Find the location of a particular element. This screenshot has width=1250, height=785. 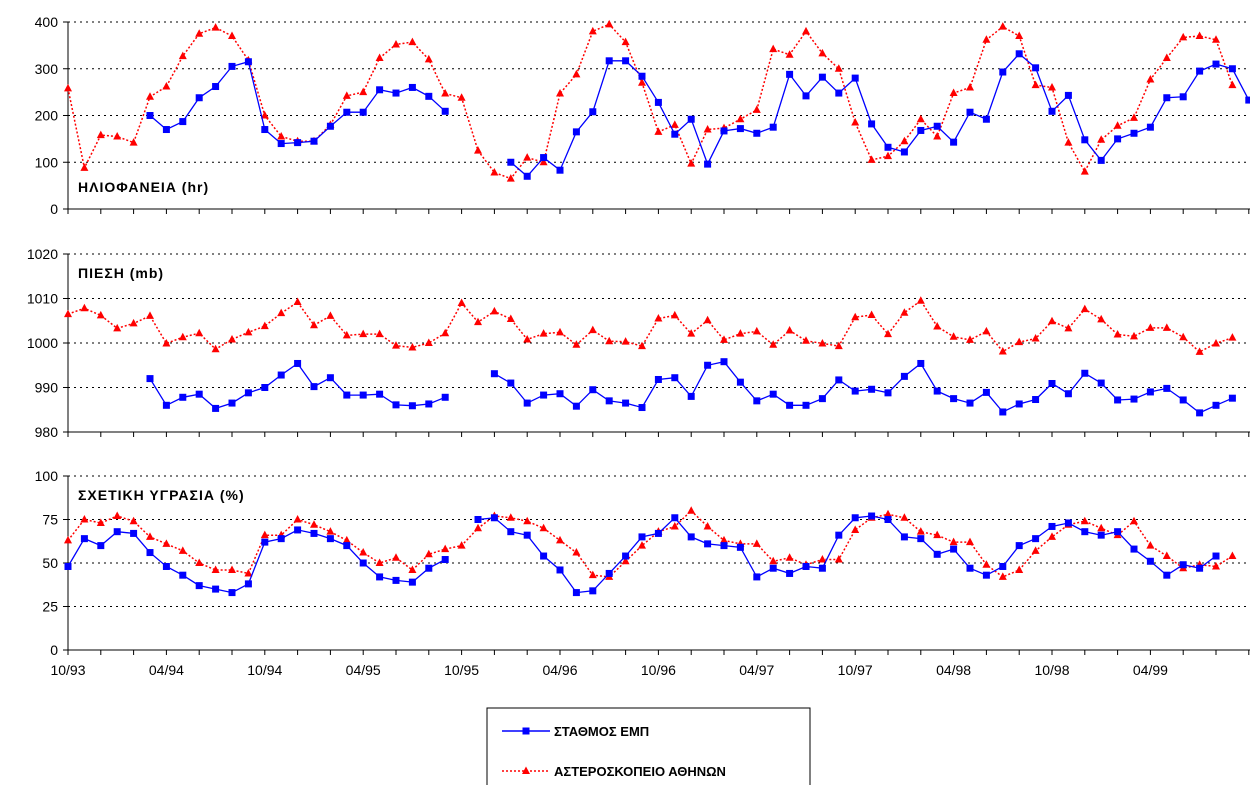

legend-label-emp: ΣΤΑΘΜΟΣ ΕΜΠ is located at coordinates (601, 731).